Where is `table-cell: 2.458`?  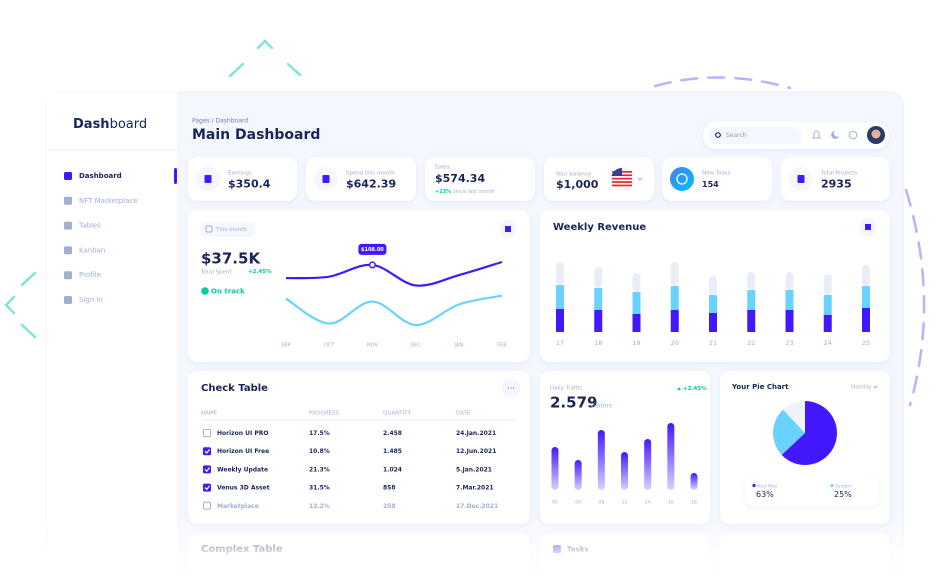 table-cell: 2.458 is located at coordinates (392, 433).